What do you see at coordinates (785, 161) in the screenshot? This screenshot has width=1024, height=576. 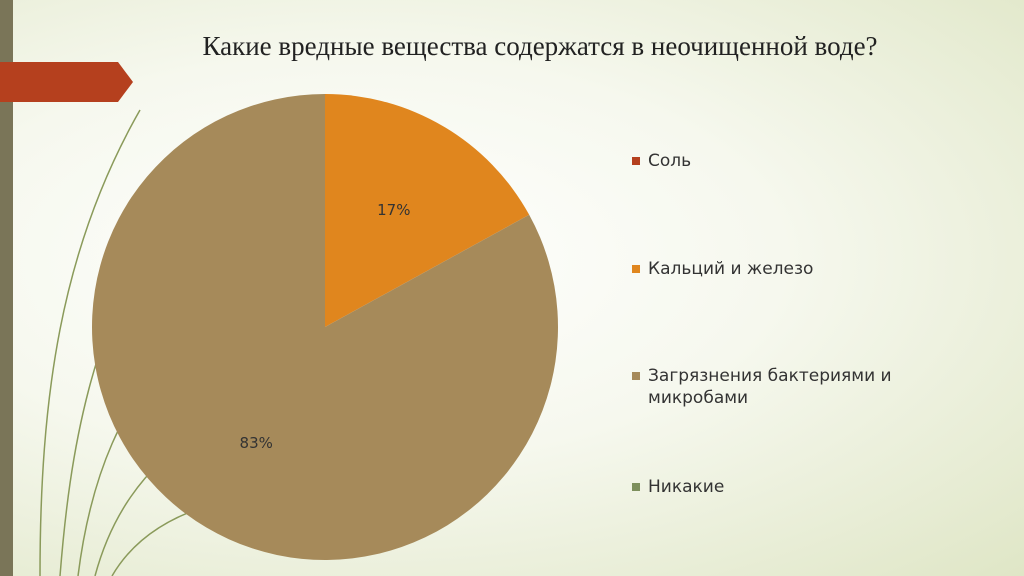 I see `legend-item: Соль` at bounding box center [785, 161].